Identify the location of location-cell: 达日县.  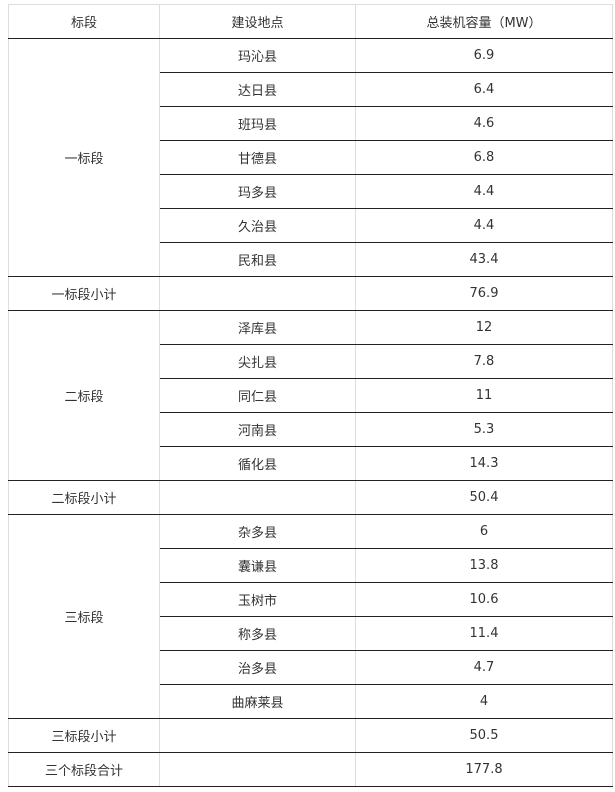
(257, 89).